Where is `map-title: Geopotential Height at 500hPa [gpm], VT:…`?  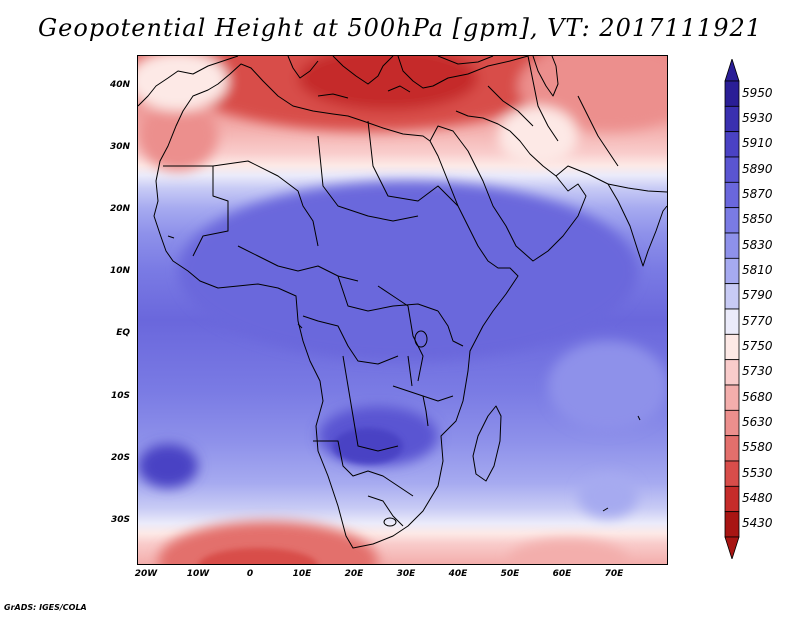 map-title: Geopotential Height at 500hPa [gpm], VT:… is located at coordinates (400, 28).